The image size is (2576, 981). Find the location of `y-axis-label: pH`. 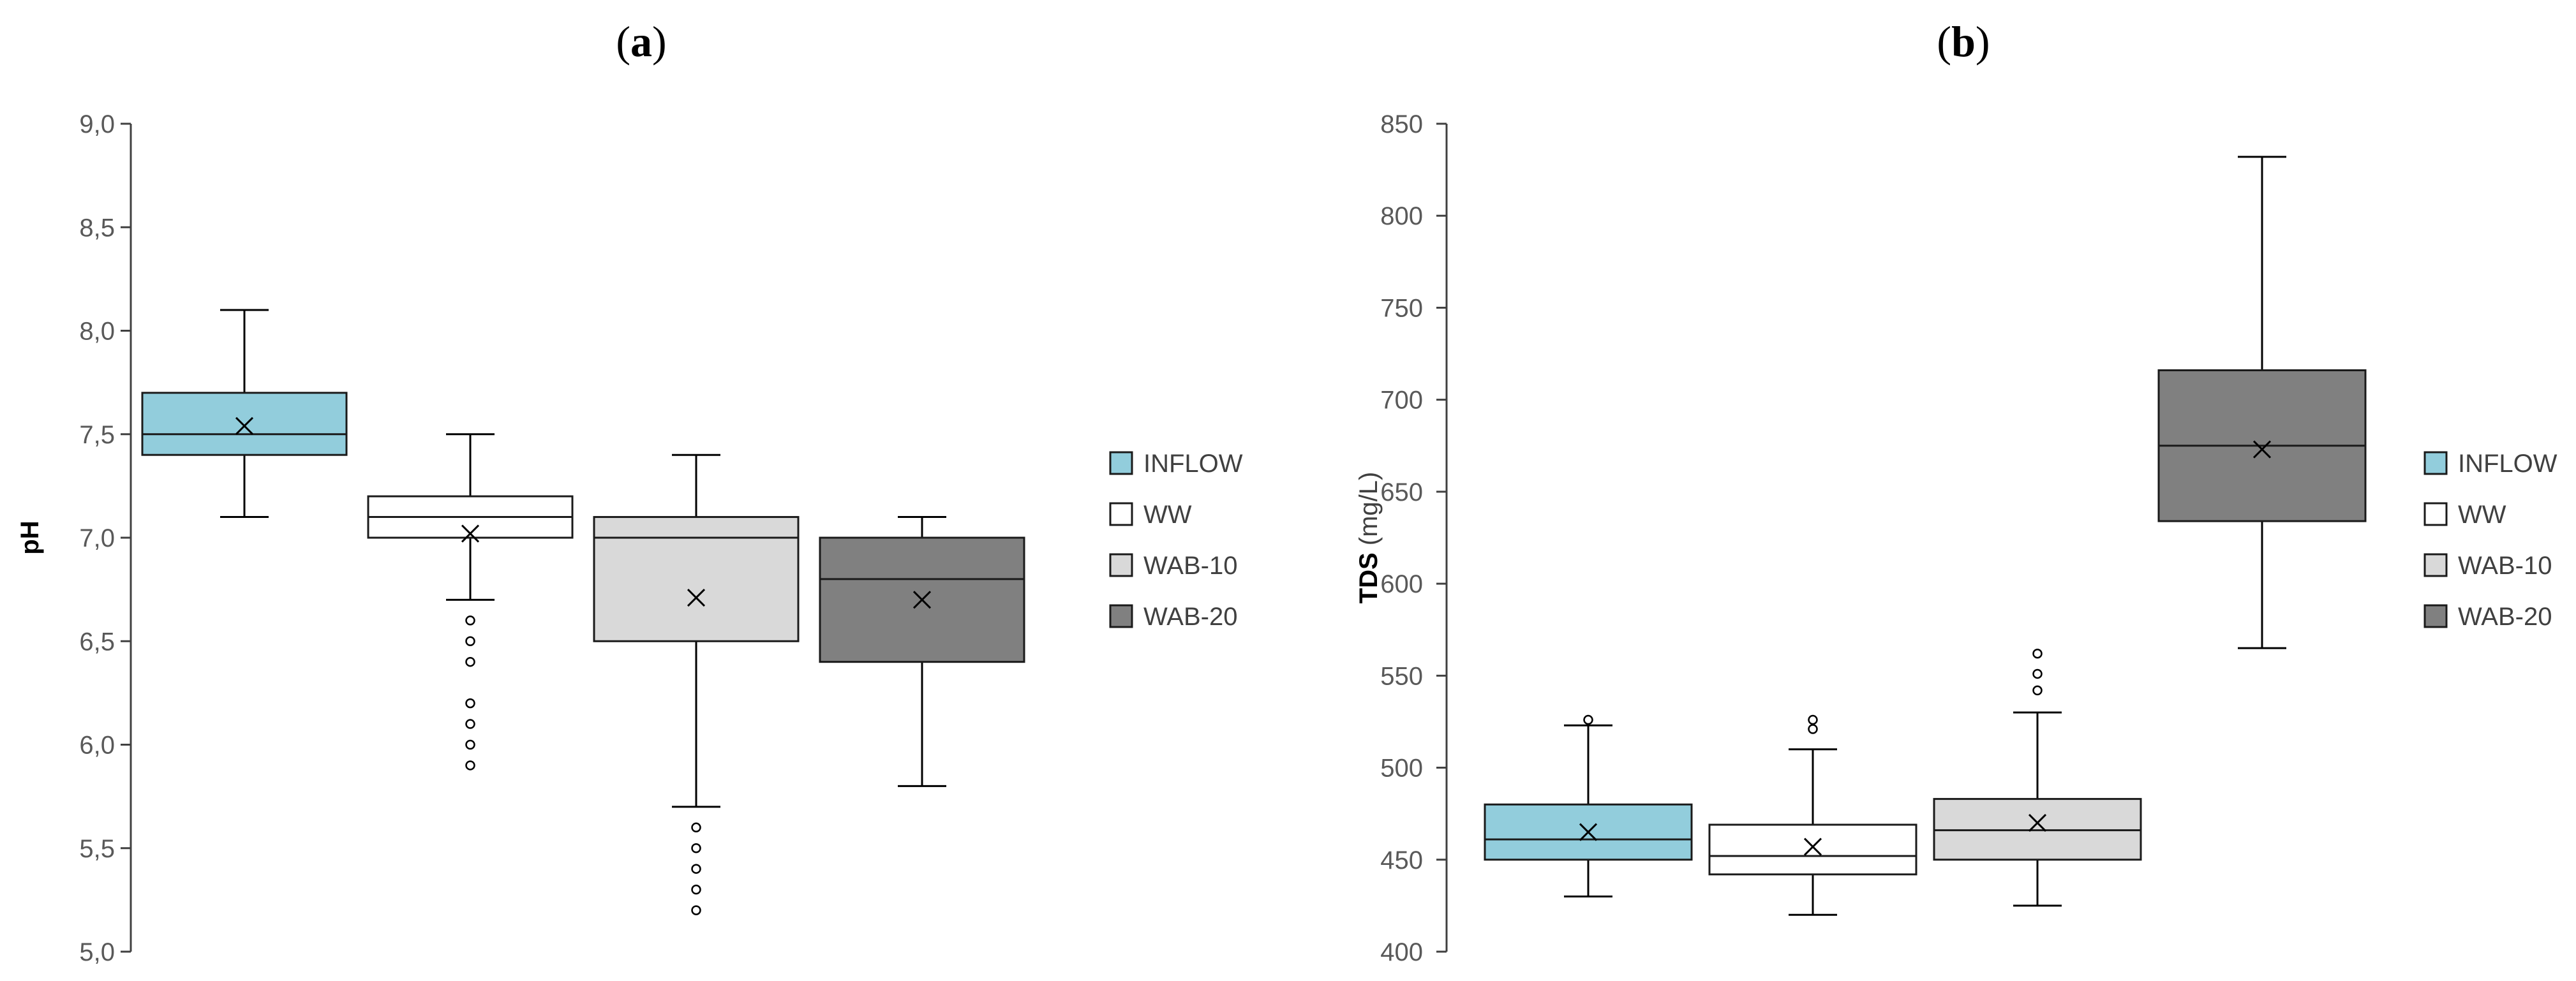

y-axis-label: pH is located at coordinates (30, 537).